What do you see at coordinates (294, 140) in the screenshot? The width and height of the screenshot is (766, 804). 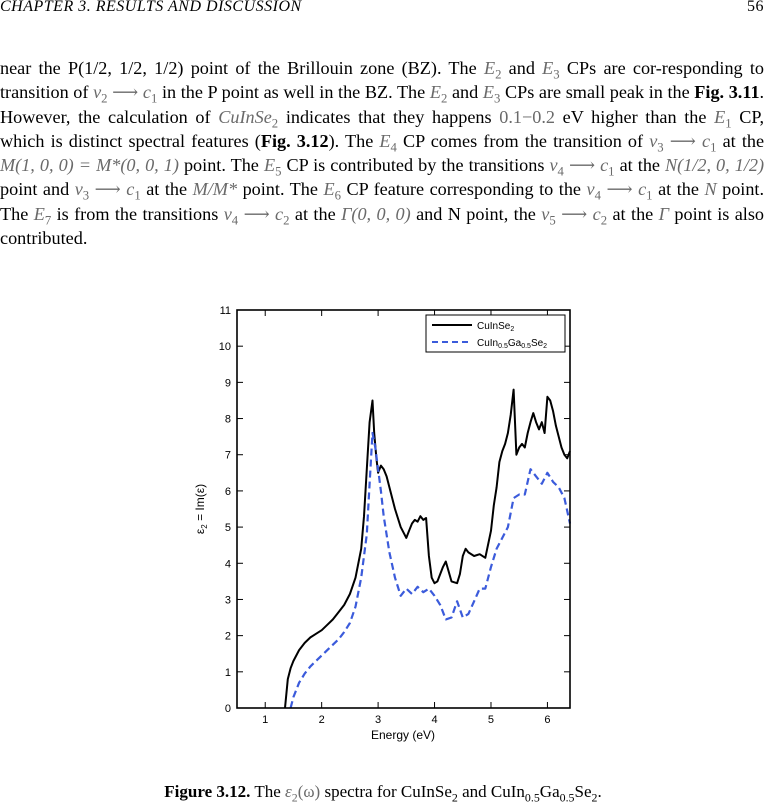 I see `figure-reference: Fig. 3.12` at bounding box center [294, 140].